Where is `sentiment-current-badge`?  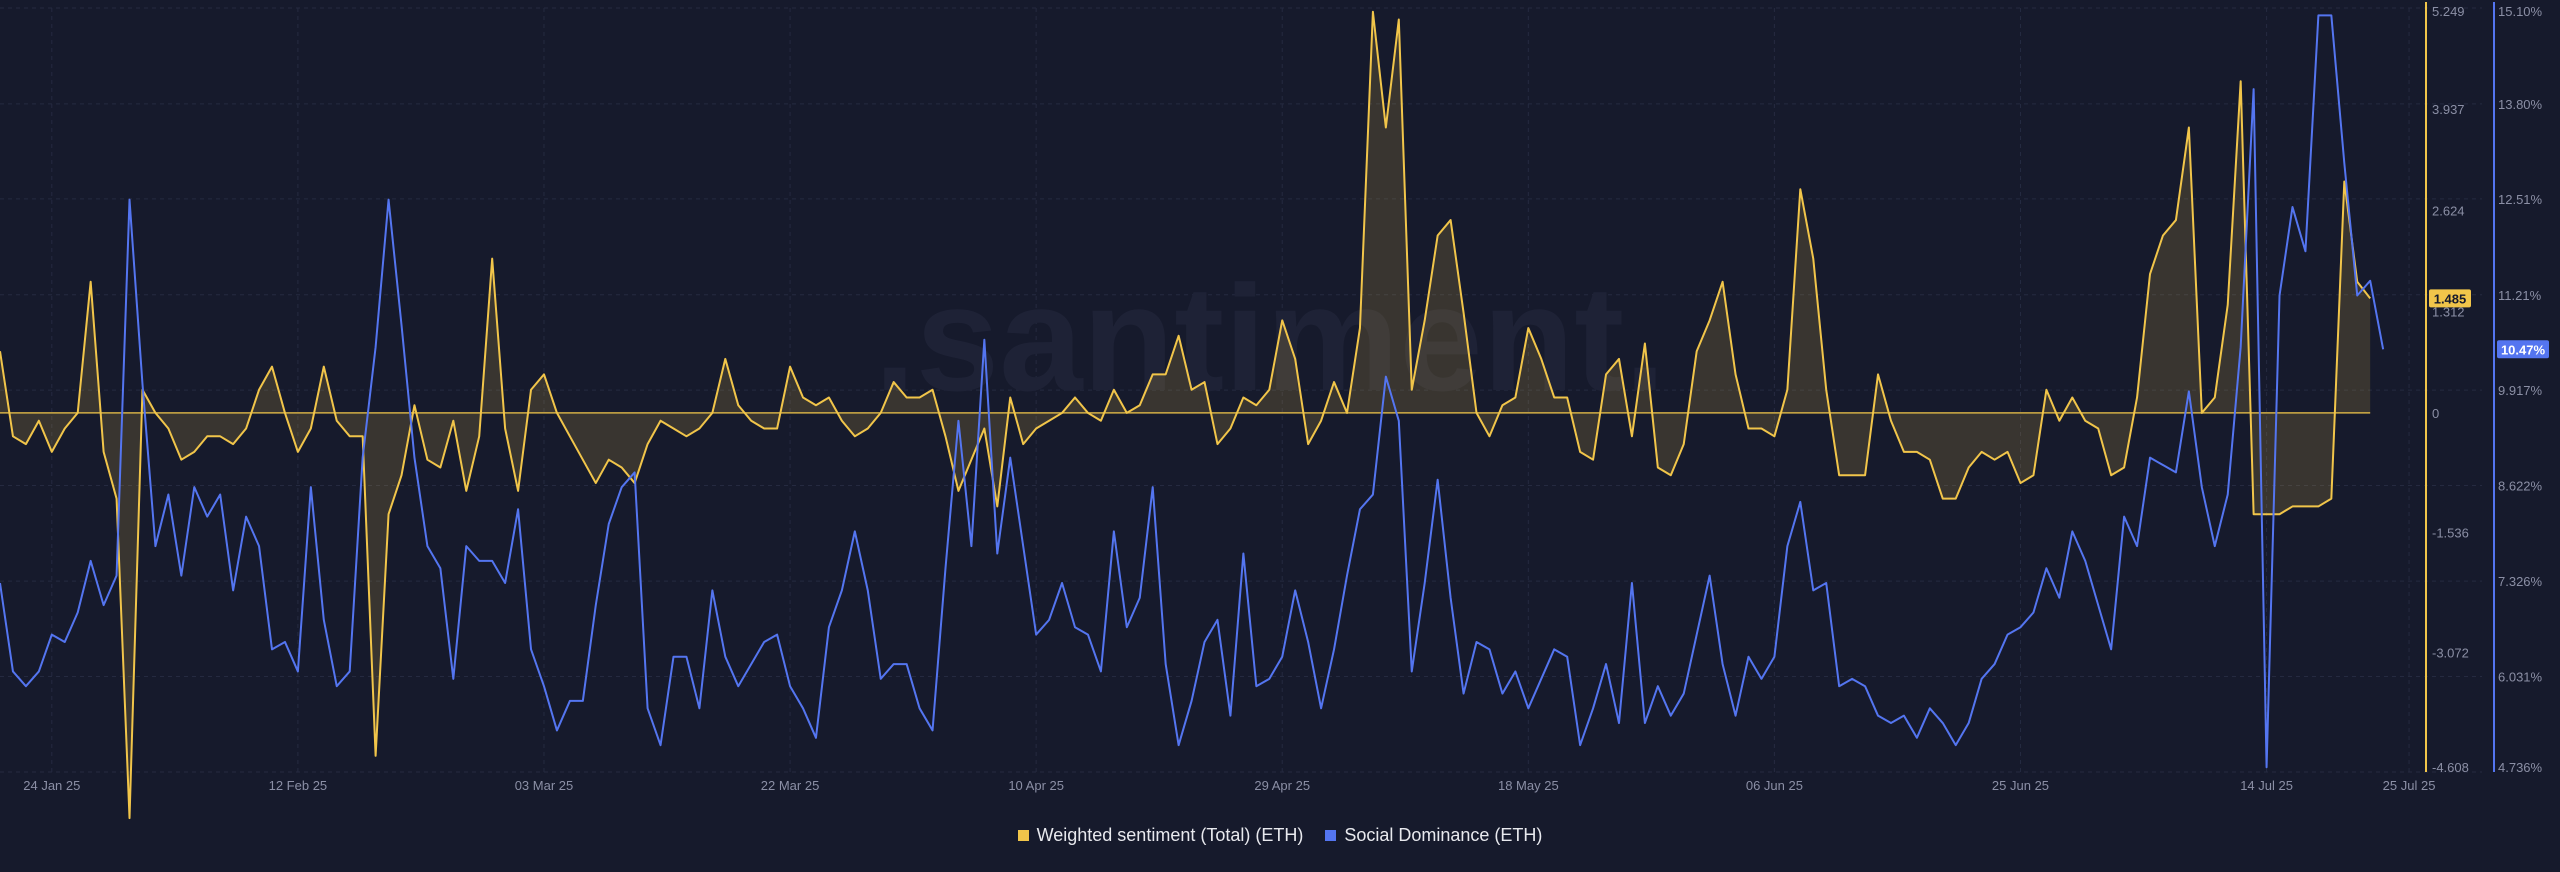 sentiment-current-badge is located at coordinates (2450, 298).